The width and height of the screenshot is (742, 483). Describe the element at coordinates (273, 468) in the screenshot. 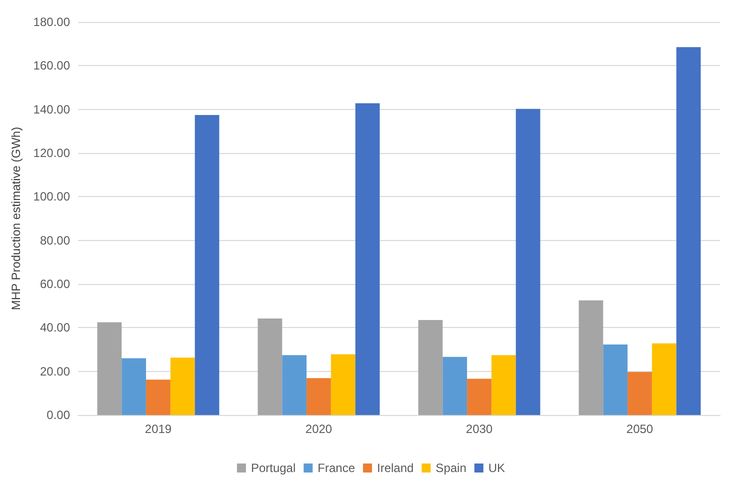

I see `legend-label: Portugal` at that location.